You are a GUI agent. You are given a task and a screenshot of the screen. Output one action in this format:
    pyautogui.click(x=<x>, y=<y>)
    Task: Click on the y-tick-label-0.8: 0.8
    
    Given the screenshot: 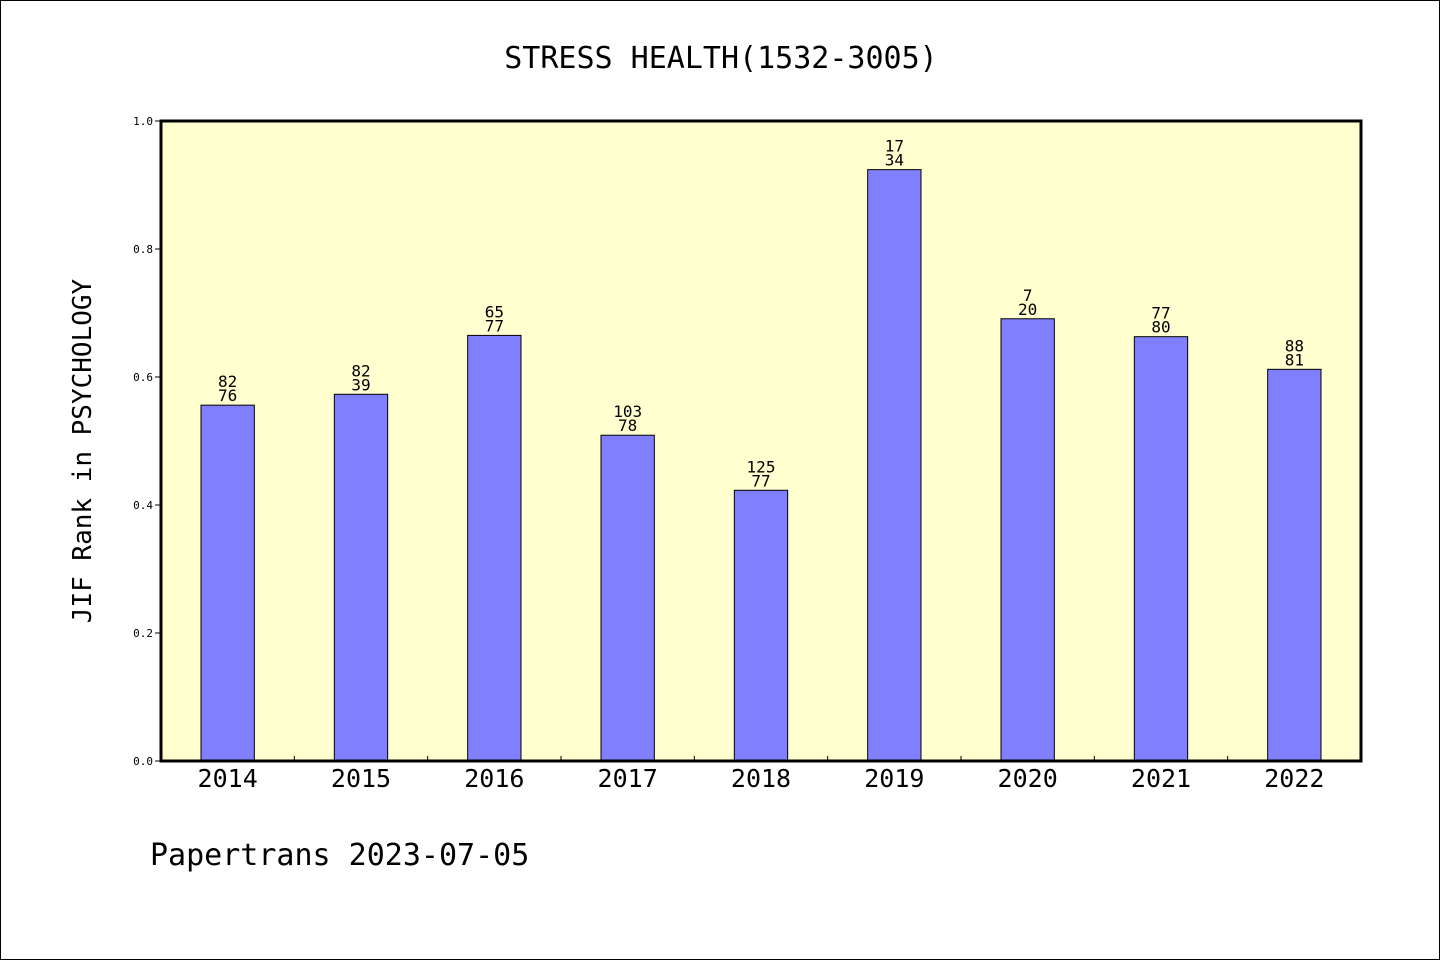 What is the action you would take?
    pyautogui.click(x=143, y=249)
    